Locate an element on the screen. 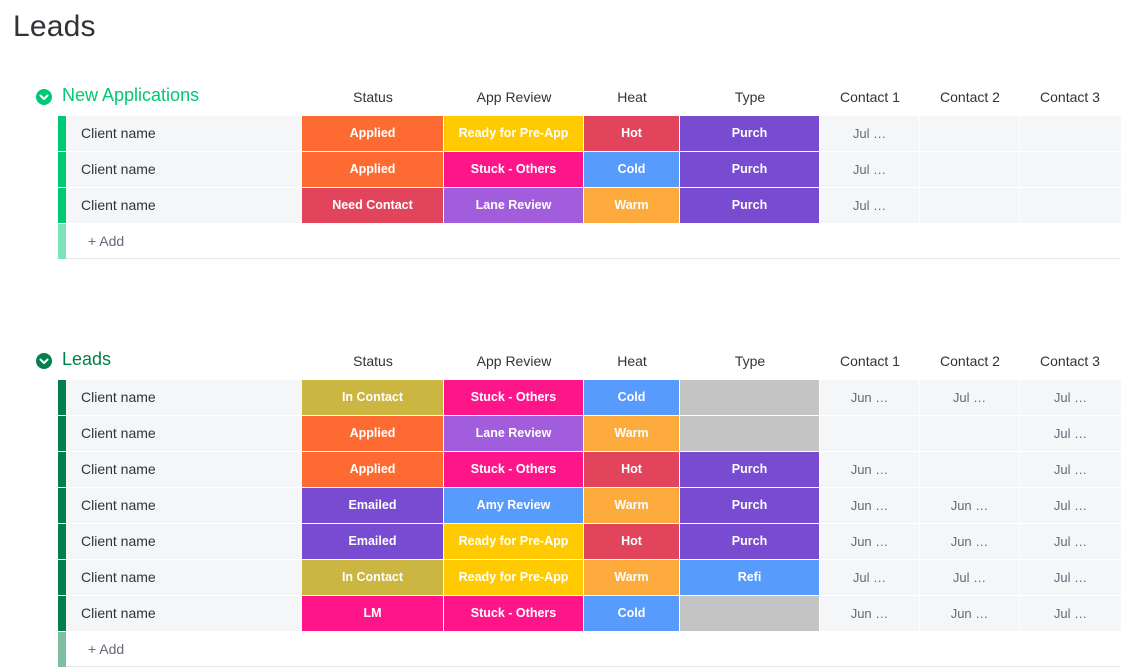 The height and width of the screenshot is (667, 1121). add-item-button: + Add is located at coordinates (106, 241).